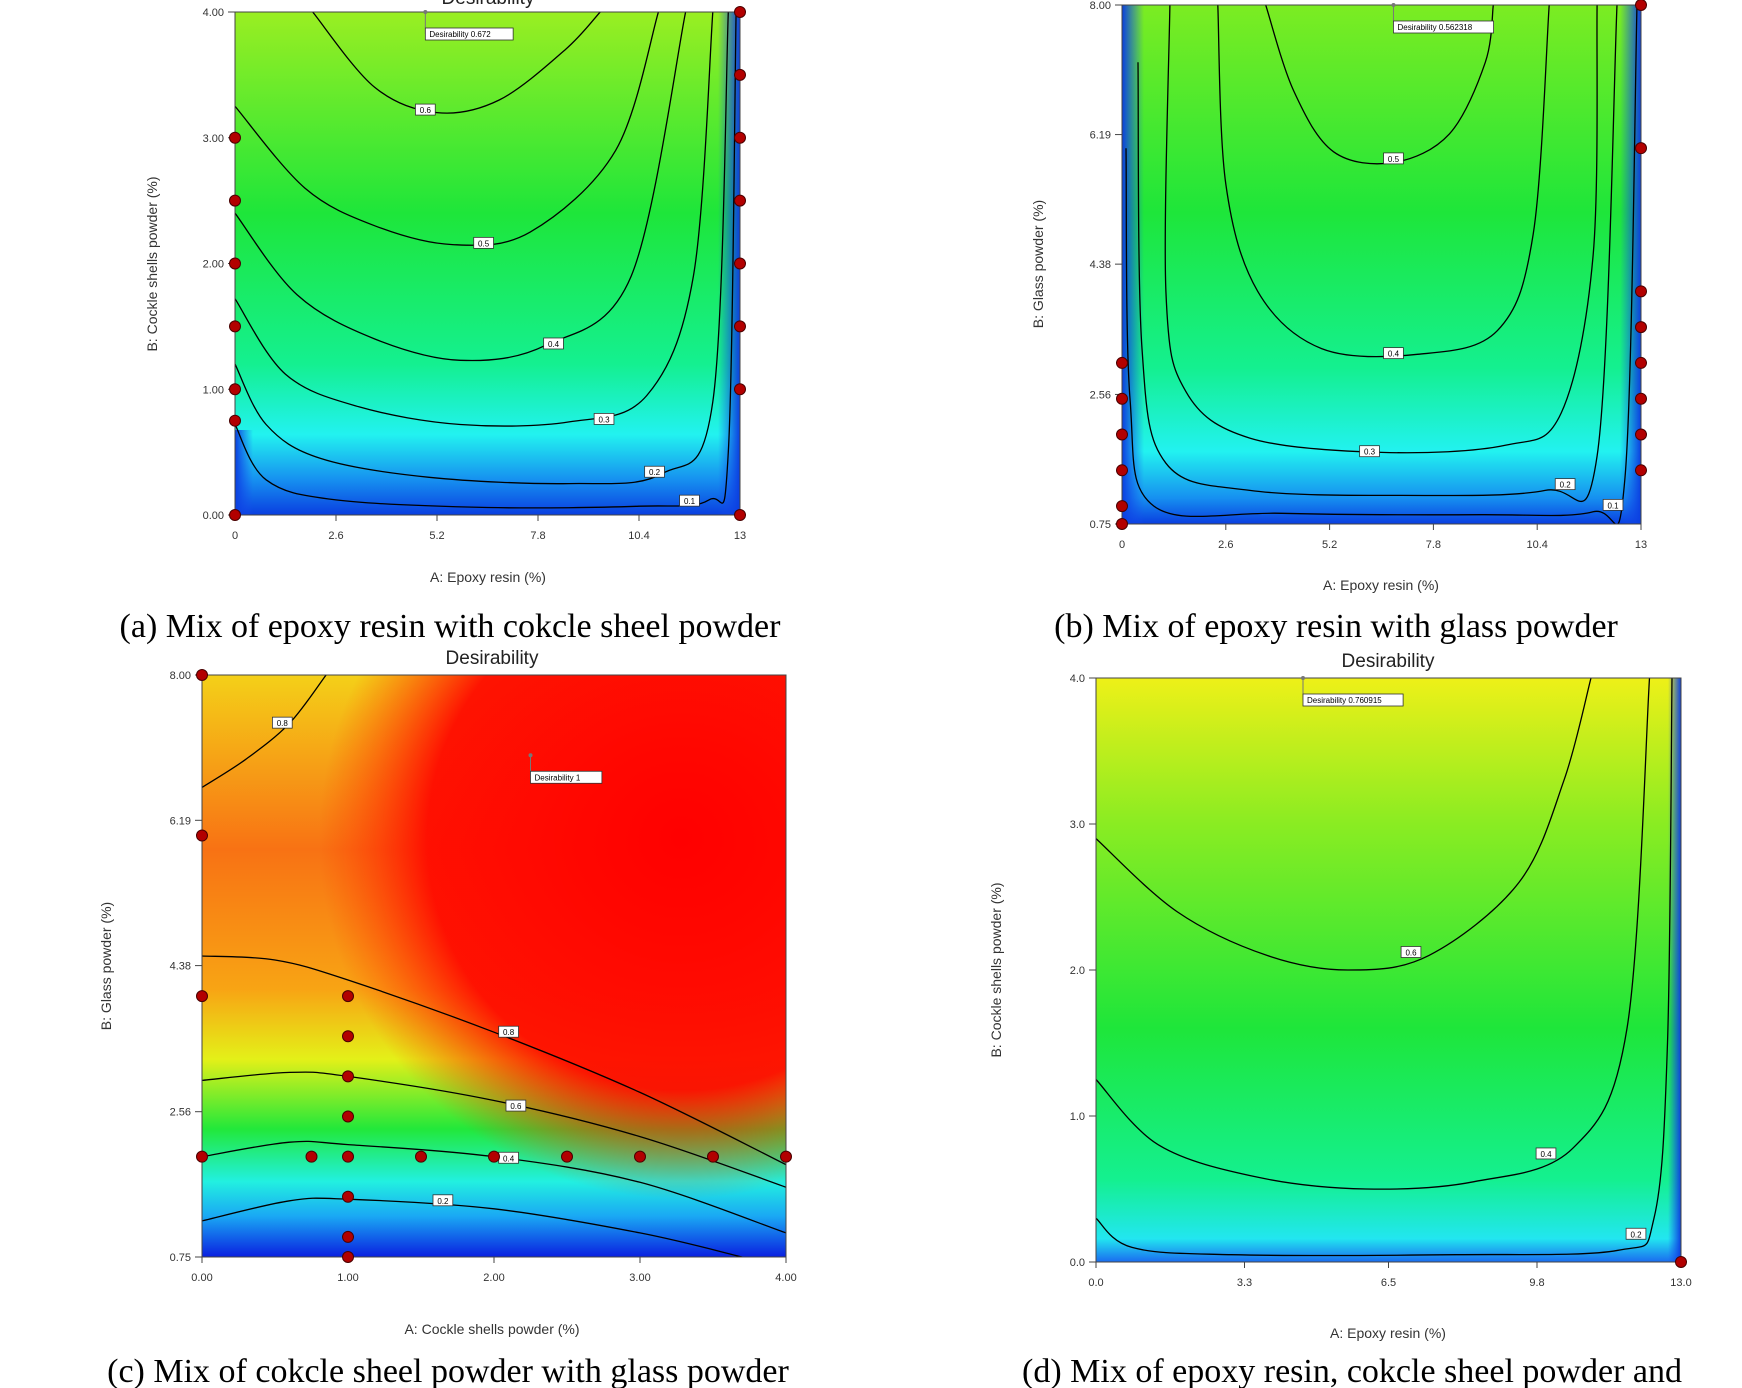 The width and height of the screenshot is (1742, 1388). What do you see at coordinates (436, 536) in the screenshot?
I see `svg-text: 5.2` at bounding box center [436, 536].